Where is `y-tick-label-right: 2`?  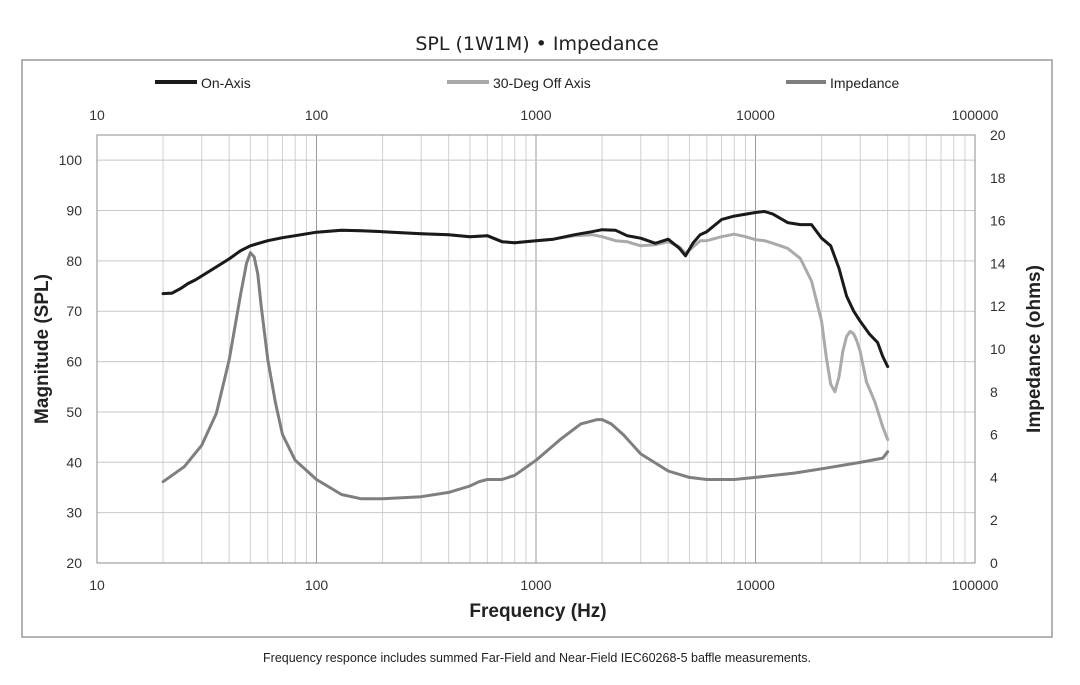 y-tick-label-right: 2 is located at coordinates (994, 520).